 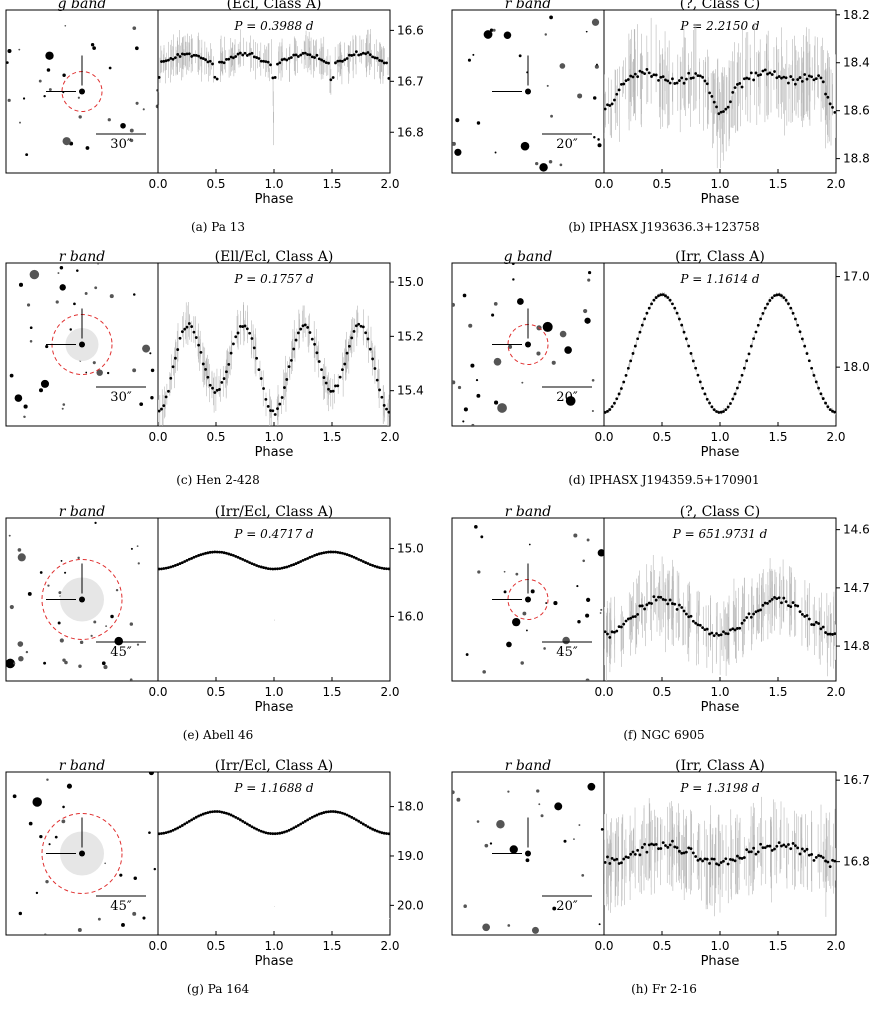 I want to click on x-tick-label: 2.0, so click(x=835, y=946).